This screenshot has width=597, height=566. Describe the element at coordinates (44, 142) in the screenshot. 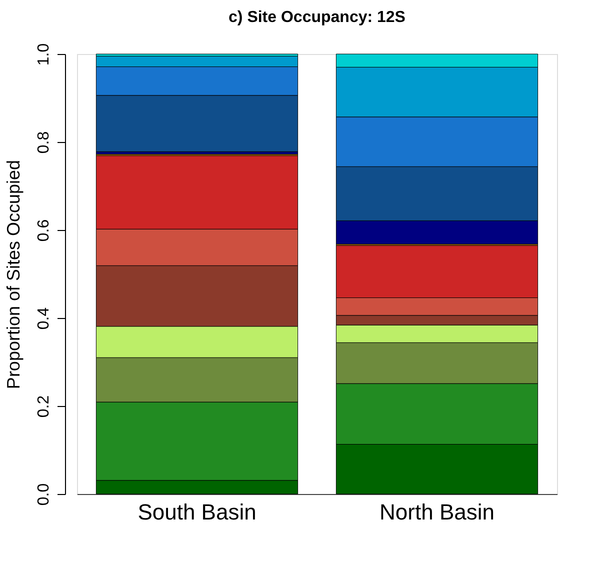

I see `y-tick-label: 0.8` at that location.